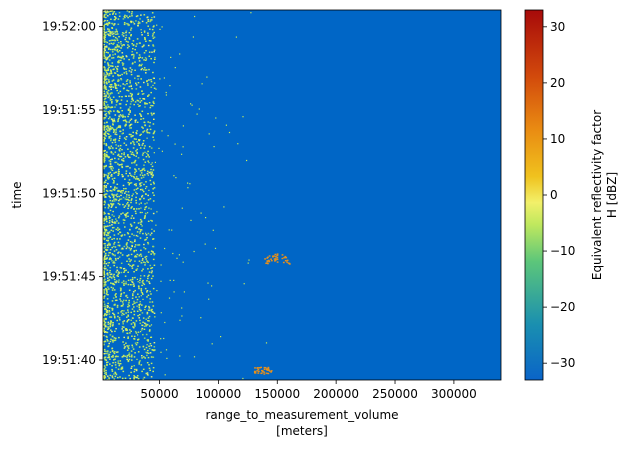 The image size is (633, 453). I want to click on colorbar-label: Equivalent reflectivity factor, so click(597, 195).